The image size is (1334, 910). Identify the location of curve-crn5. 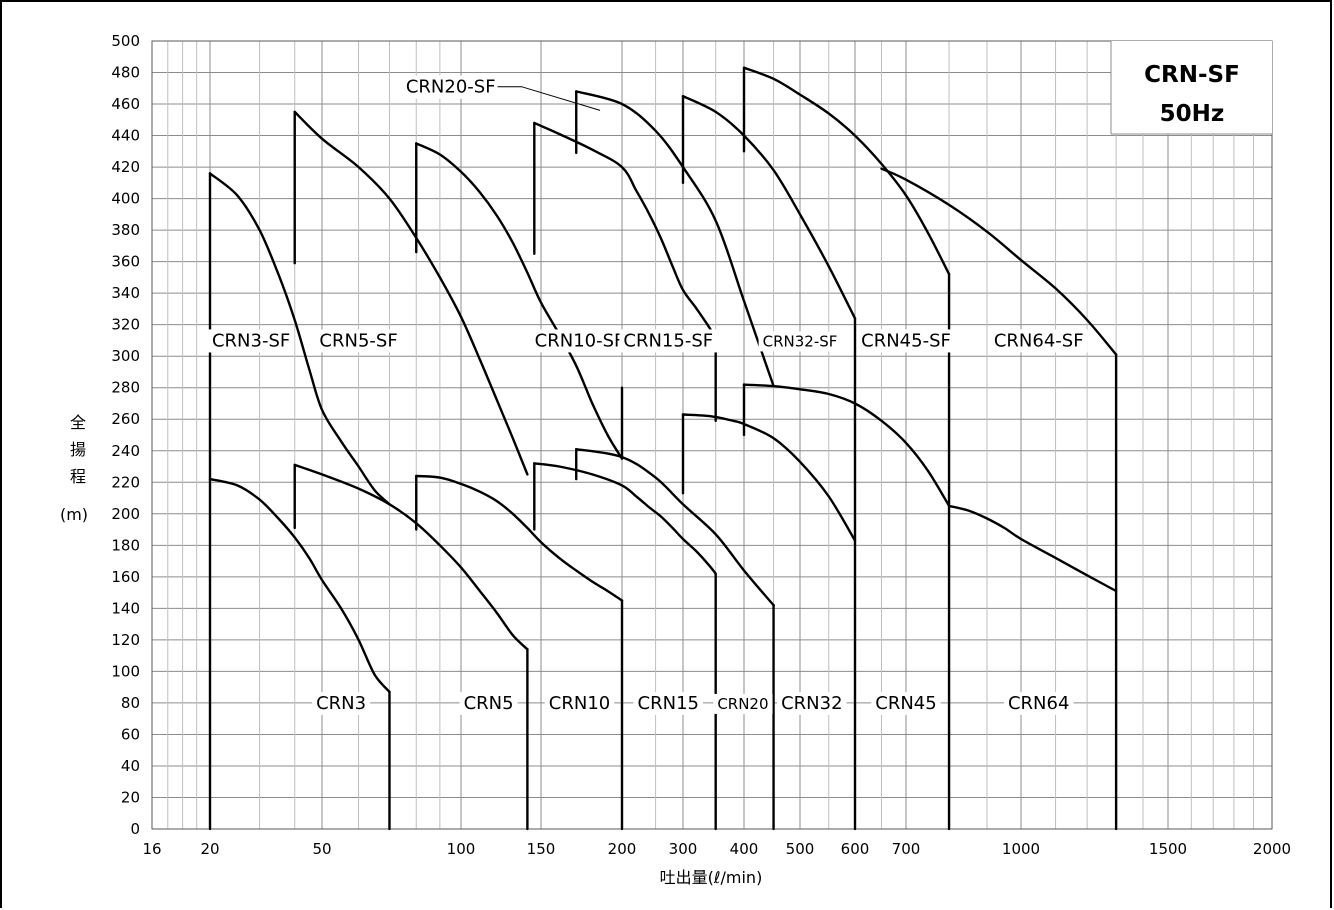
(411, 557).